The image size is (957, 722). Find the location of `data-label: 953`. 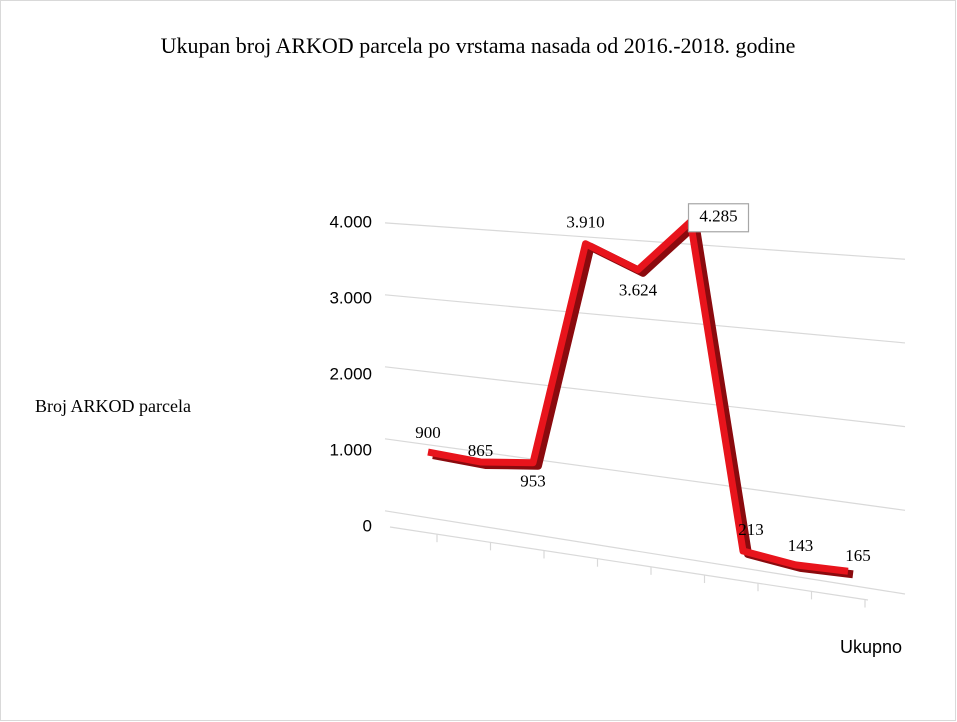

data-label: 953 is located at coordinates (533, 481).